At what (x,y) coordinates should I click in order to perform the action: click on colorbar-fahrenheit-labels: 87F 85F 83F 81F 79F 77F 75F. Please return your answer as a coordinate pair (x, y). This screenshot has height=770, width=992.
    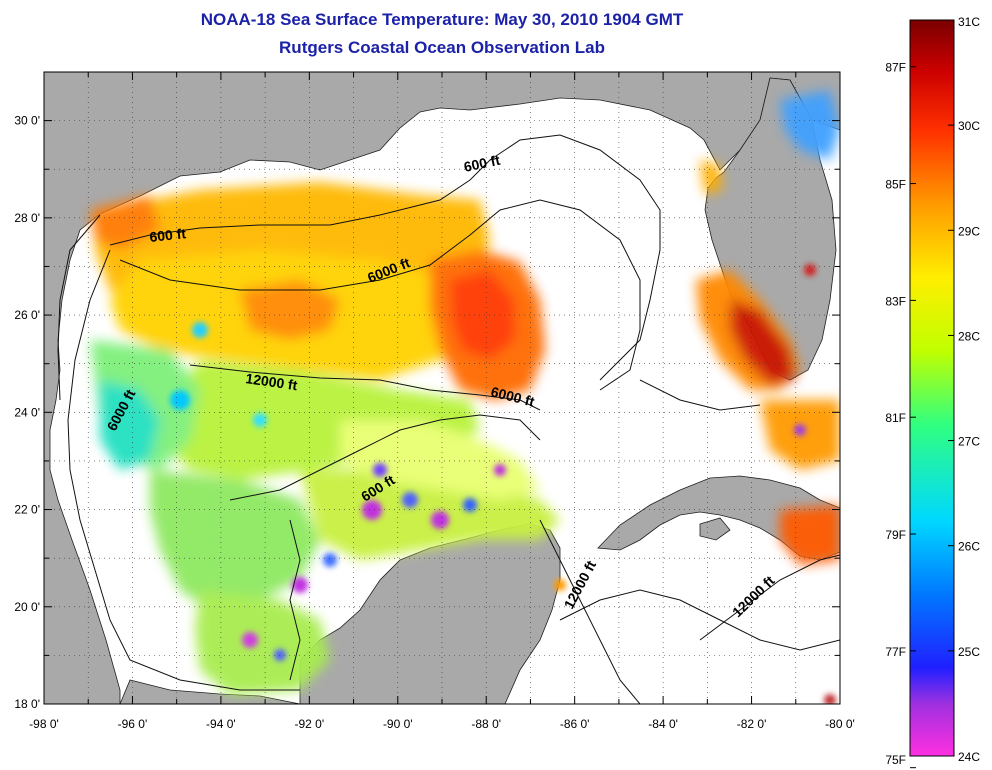
    Looking at the image, I should click on (895, 414).